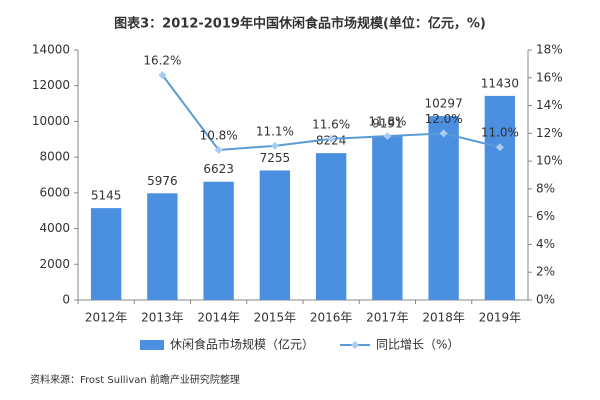 This screenshot has width=600, height=400. Describe the element at coordinates (54, 192) in the screenshot. I see `y-tick-label: 6000` at that location.